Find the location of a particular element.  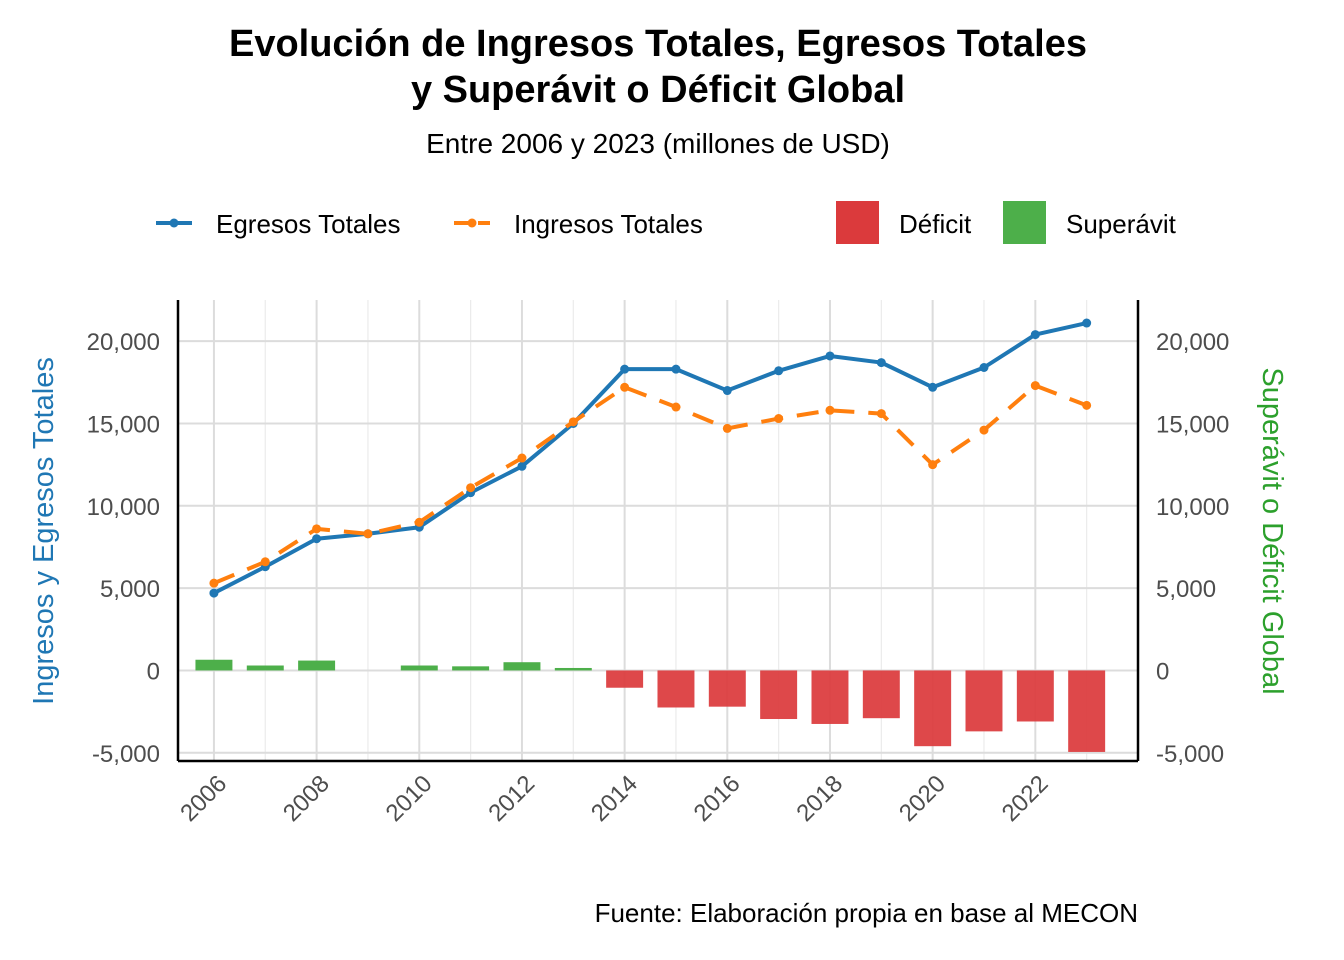

legend-deficit-label: Déficit is located at coordinates (935, 224).